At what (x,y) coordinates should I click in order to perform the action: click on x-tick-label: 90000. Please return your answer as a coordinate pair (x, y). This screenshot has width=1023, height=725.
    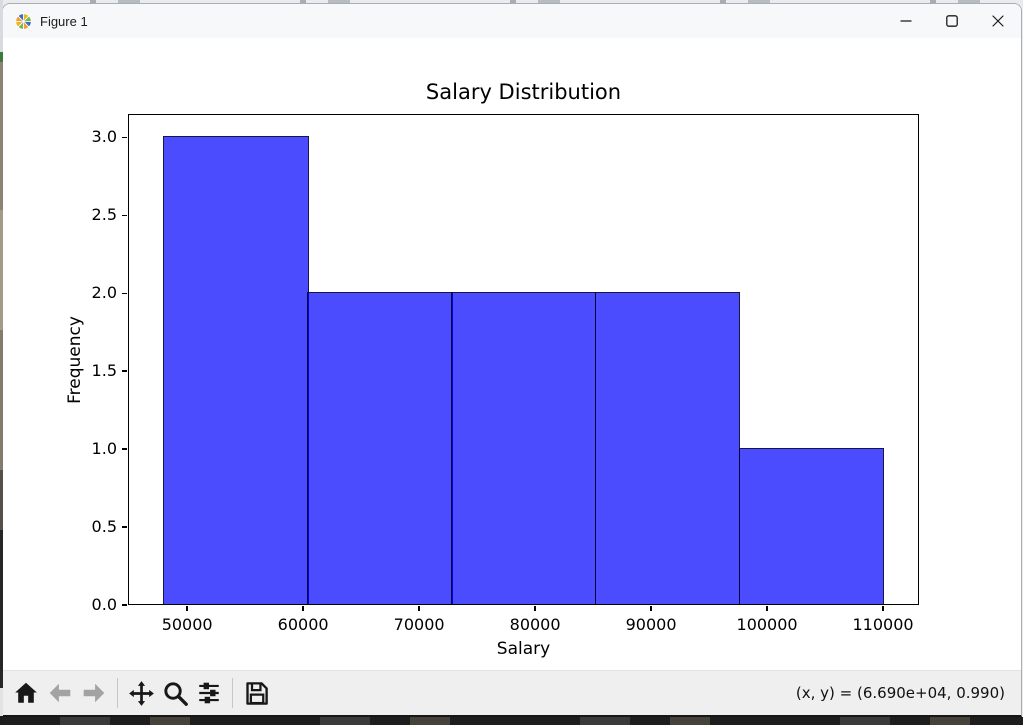
    Looking at the image, I should click on (651, 624).